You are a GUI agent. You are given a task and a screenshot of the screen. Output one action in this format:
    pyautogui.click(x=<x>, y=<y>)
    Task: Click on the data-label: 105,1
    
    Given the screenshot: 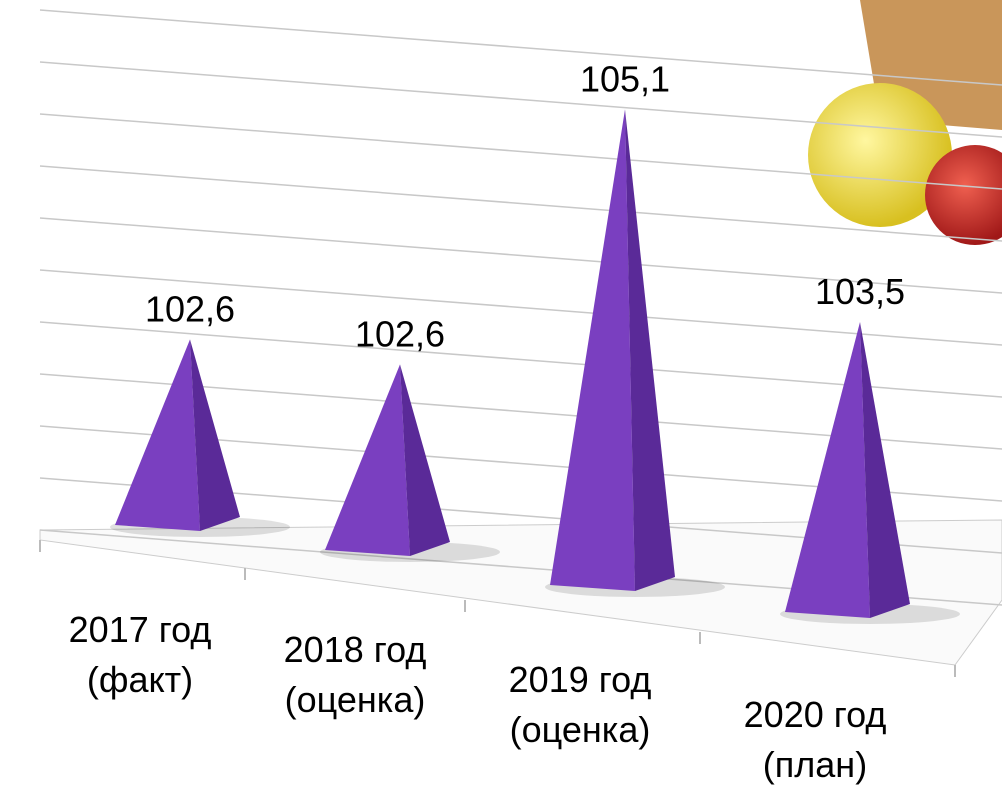 What is the action you would take?
    pyautogui.click(x=625, y=78)
    